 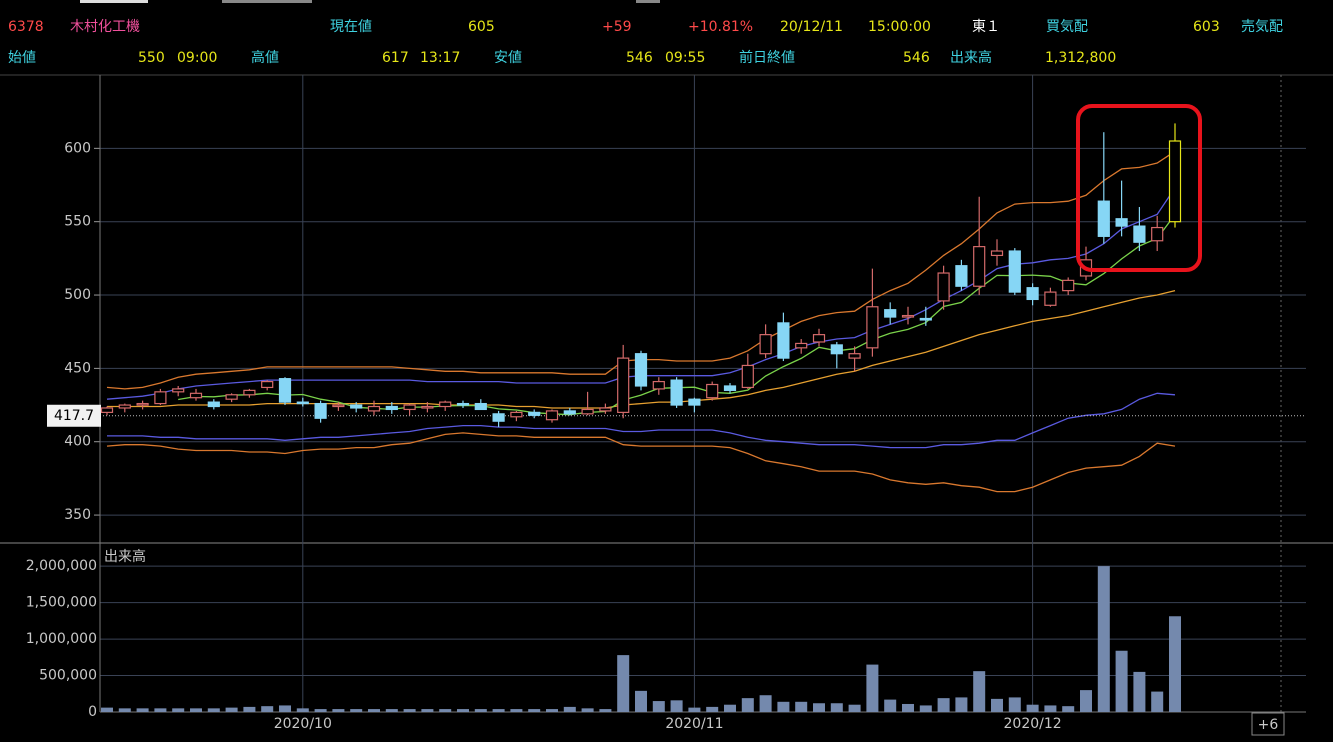 What do you see at coordinates (77, 148) in the screenshot?
I see `y-tick-label: 600` at bounding box center [77, 148].